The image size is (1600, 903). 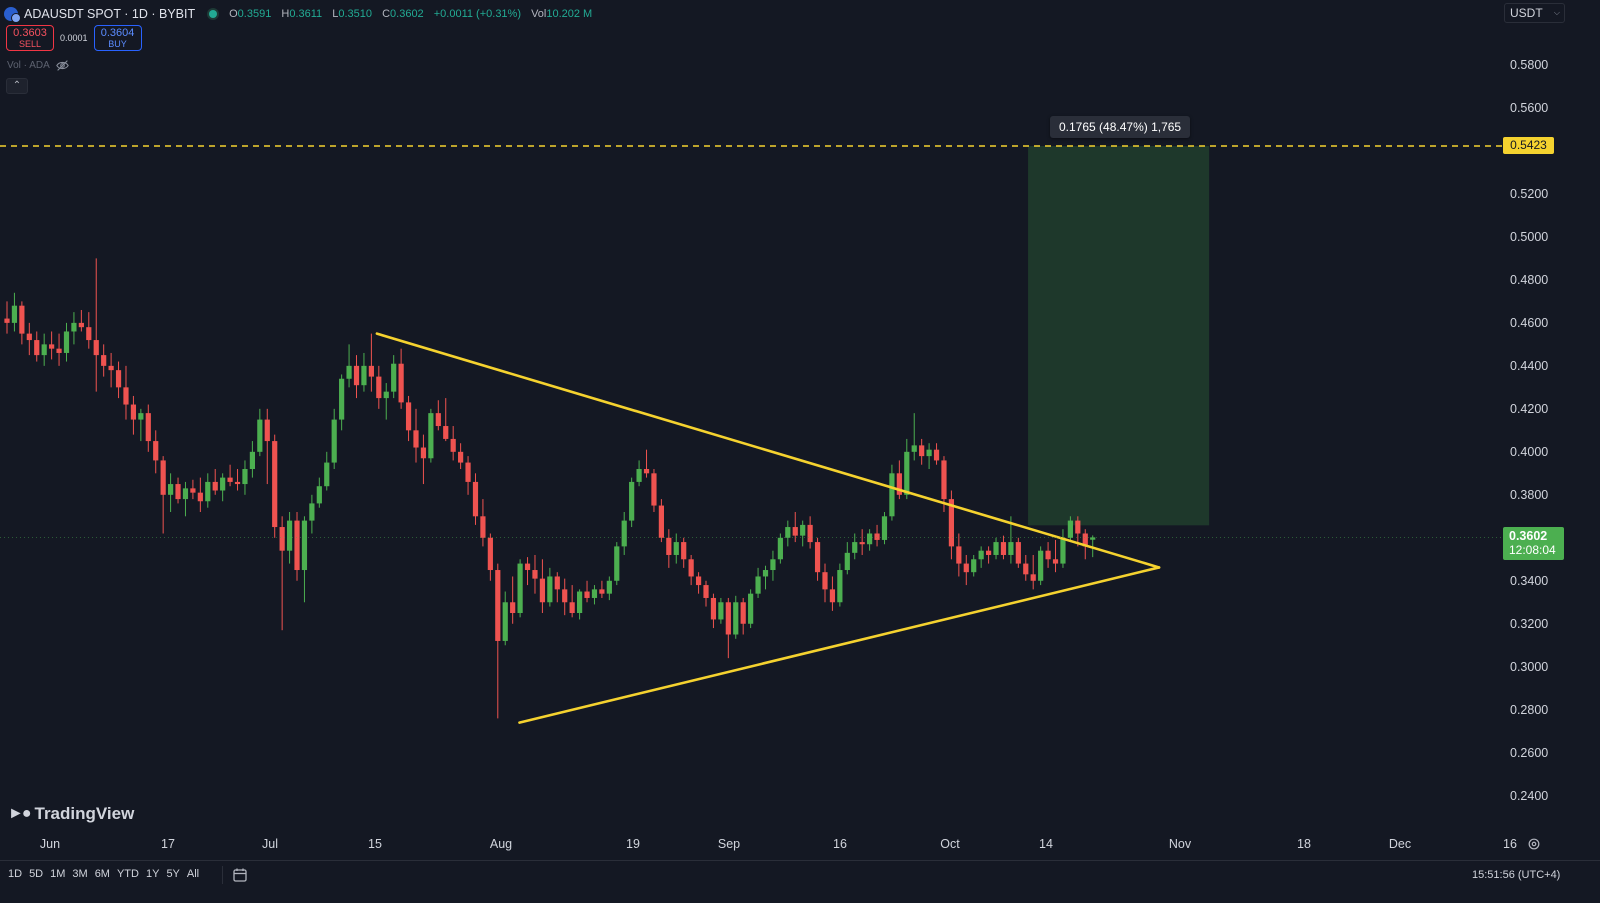 I want to click on measure-label: 0.1765 (48.47%) 1,765, so click(x=1120, y=127).